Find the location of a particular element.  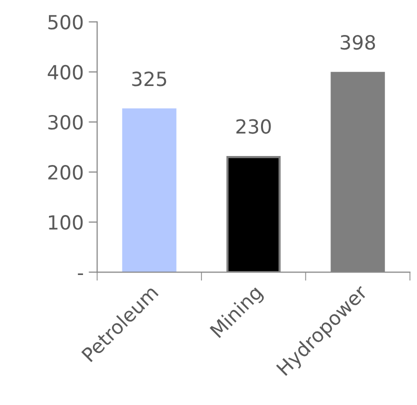

data-label: 325 is located at coordinates (149, 79).